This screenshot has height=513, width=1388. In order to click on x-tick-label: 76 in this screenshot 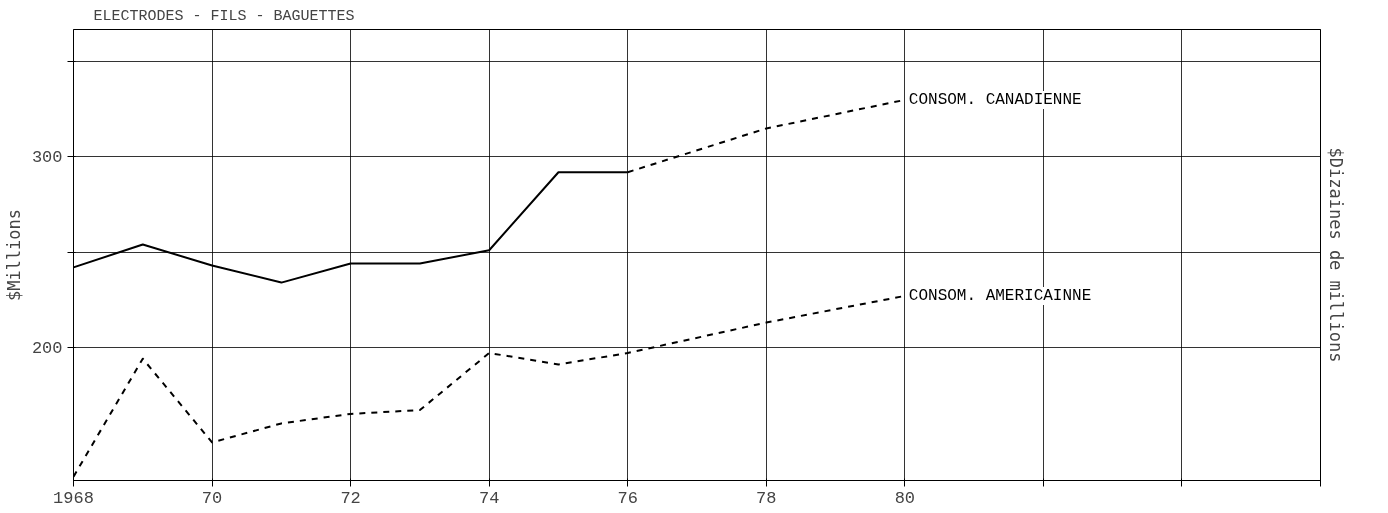, I will do `click(627, 498)`.